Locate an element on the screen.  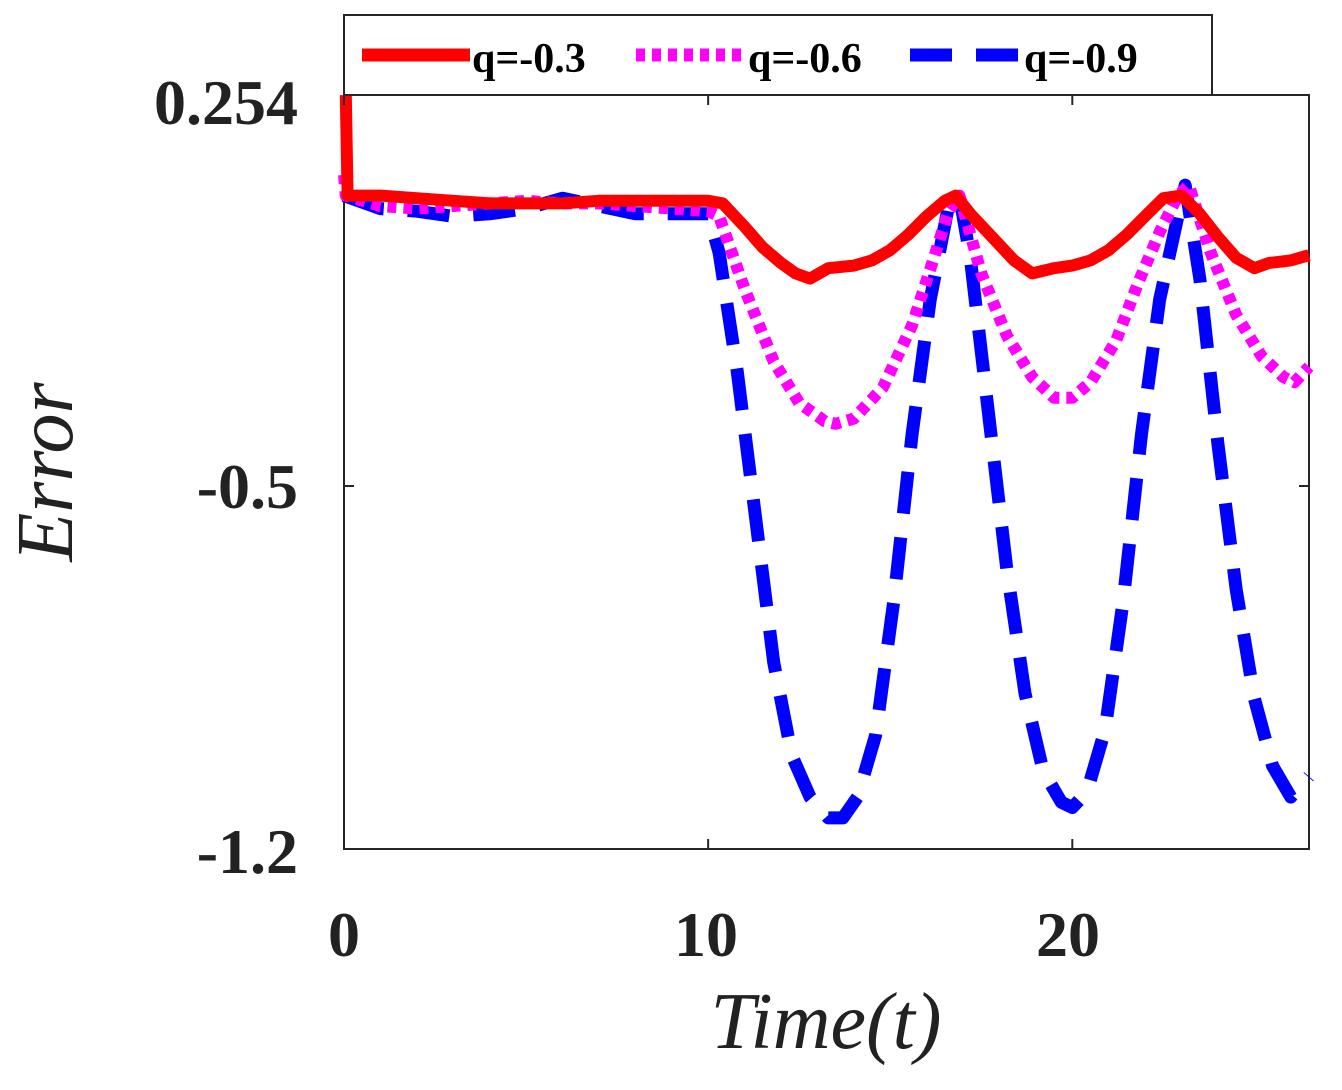
legend: q=-0.3 q=-0.6 q=-0.9 is located at coordinates (778, 55).